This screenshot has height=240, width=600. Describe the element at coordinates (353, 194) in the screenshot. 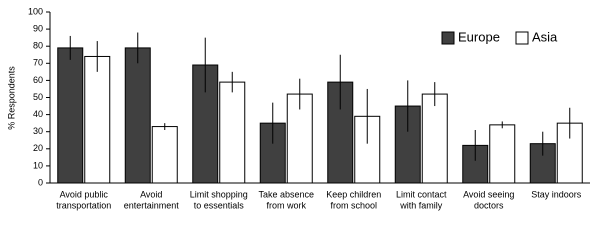

I see `x-tick-label: Keep children` at that location.